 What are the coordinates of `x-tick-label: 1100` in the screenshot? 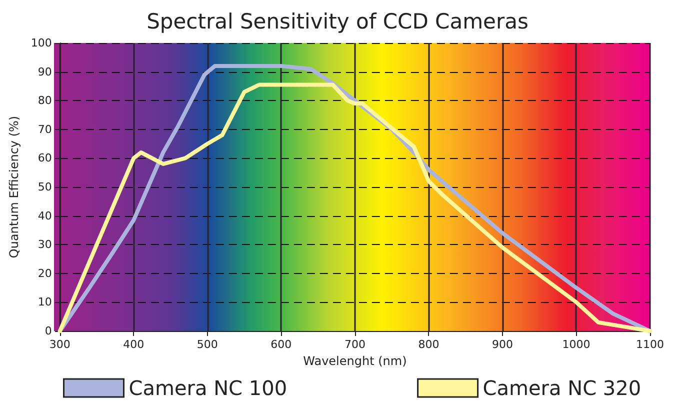 It's located at (650, 344).